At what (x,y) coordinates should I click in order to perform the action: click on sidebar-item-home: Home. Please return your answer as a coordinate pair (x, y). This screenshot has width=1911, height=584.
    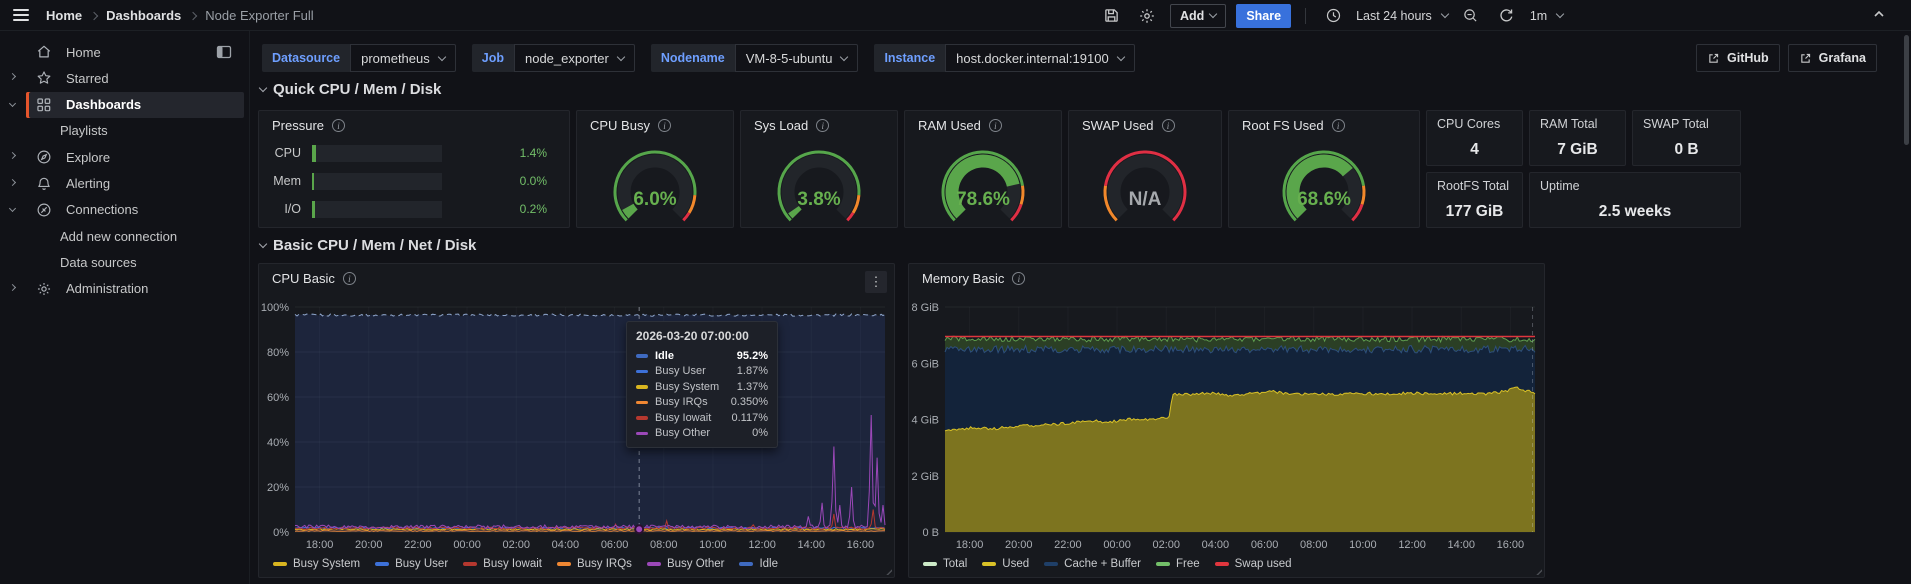
    Looking at the image, I should click on (125, 52).